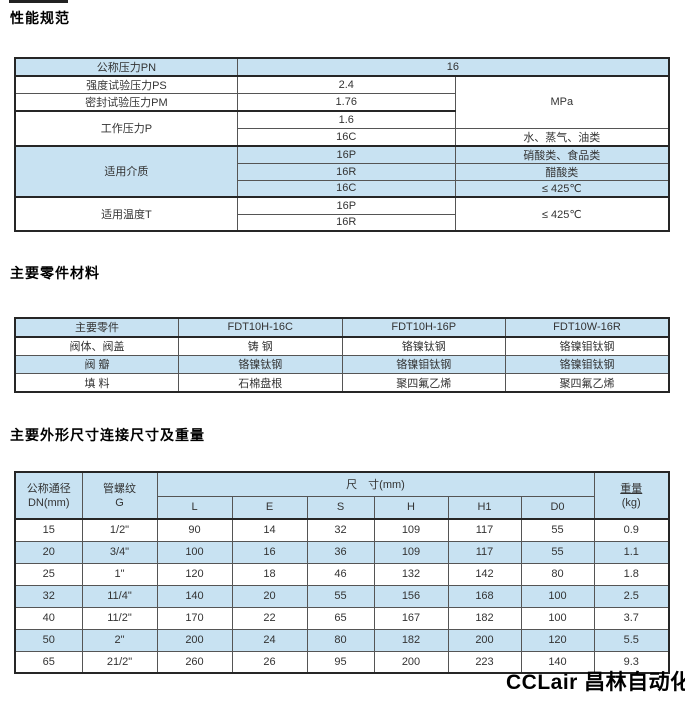 The width and height of the screenshot is (685, 704). I want to click on value-cell: 2.4, so click(346, 84).